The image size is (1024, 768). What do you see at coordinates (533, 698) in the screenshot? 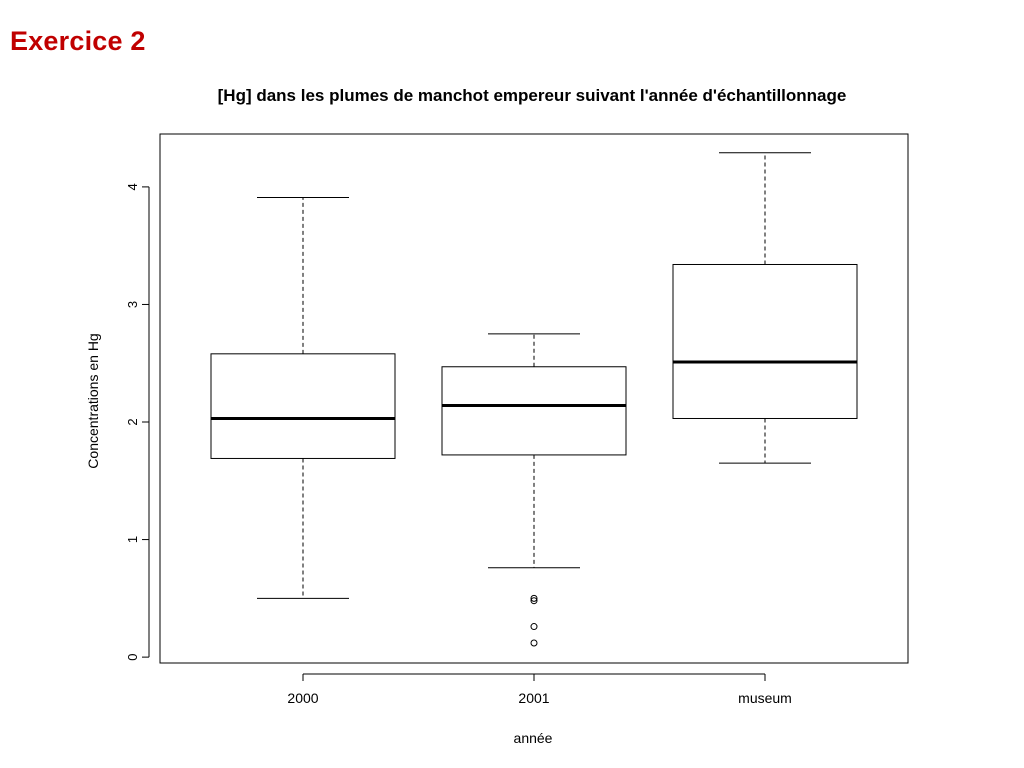
I see `x-tick-label: 2001` at bounding box center [533, 698].